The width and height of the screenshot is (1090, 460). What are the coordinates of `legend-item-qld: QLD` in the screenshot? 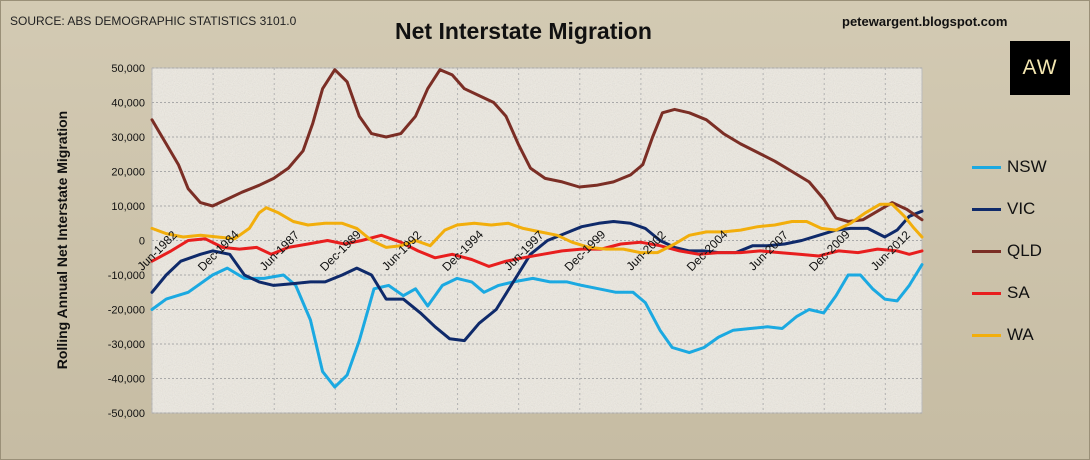 It's located at (1009, 251).